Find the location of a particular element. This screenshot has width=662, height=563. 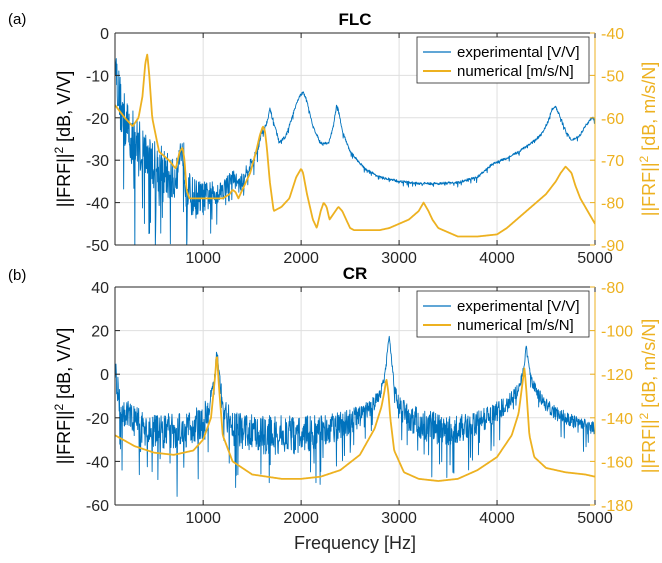

y-tick-label-right: -50 is located at coordinates (612, 76).